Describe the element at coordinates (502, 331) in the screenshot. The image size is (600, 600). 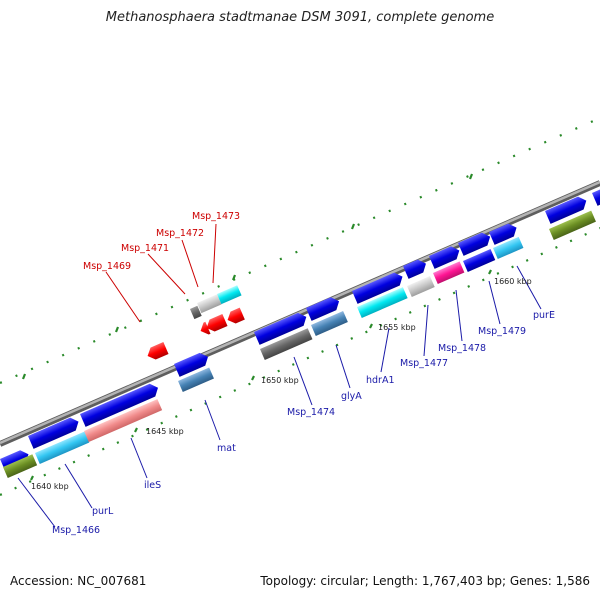
I see `gene-label: Msp_1479` at that location.